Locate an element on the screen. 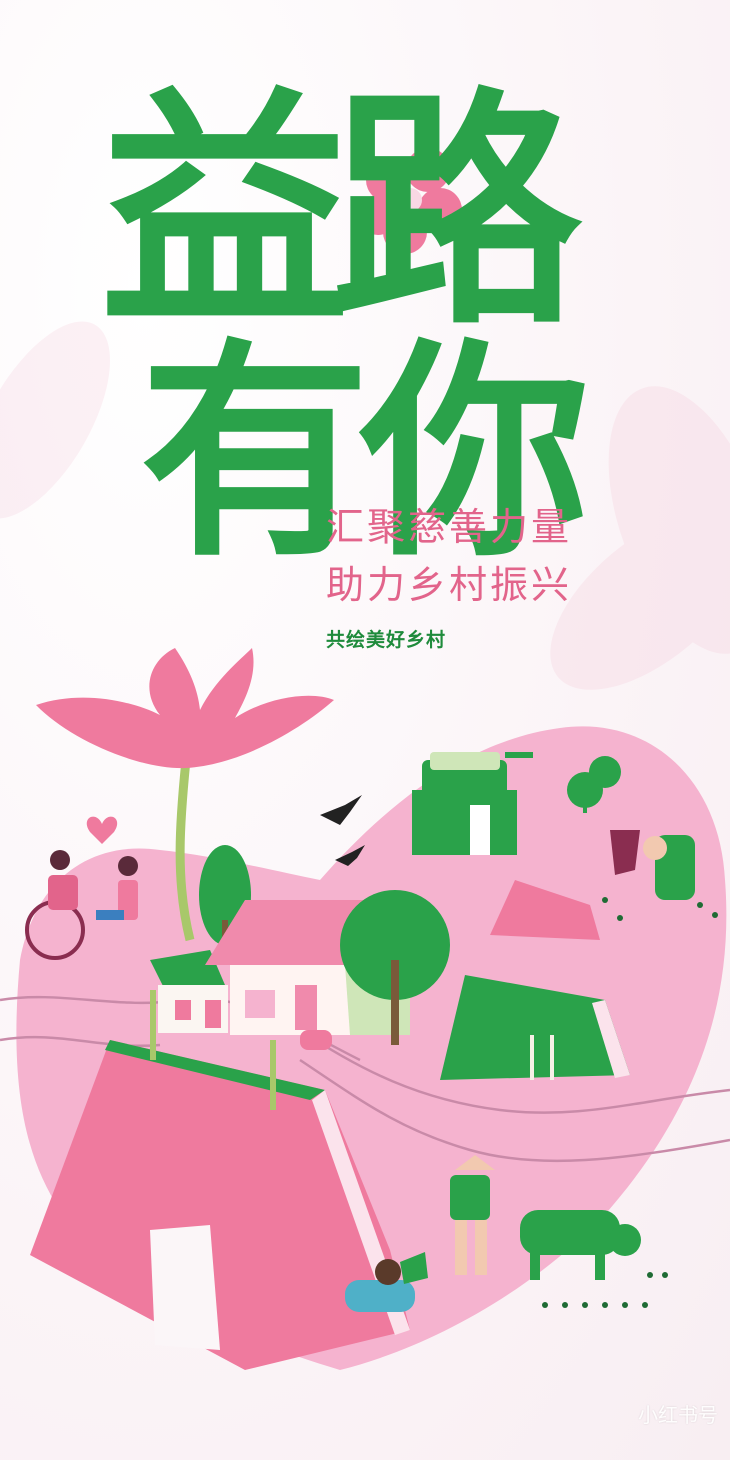  tall-pink-flower is located at coordinates (185, 795).